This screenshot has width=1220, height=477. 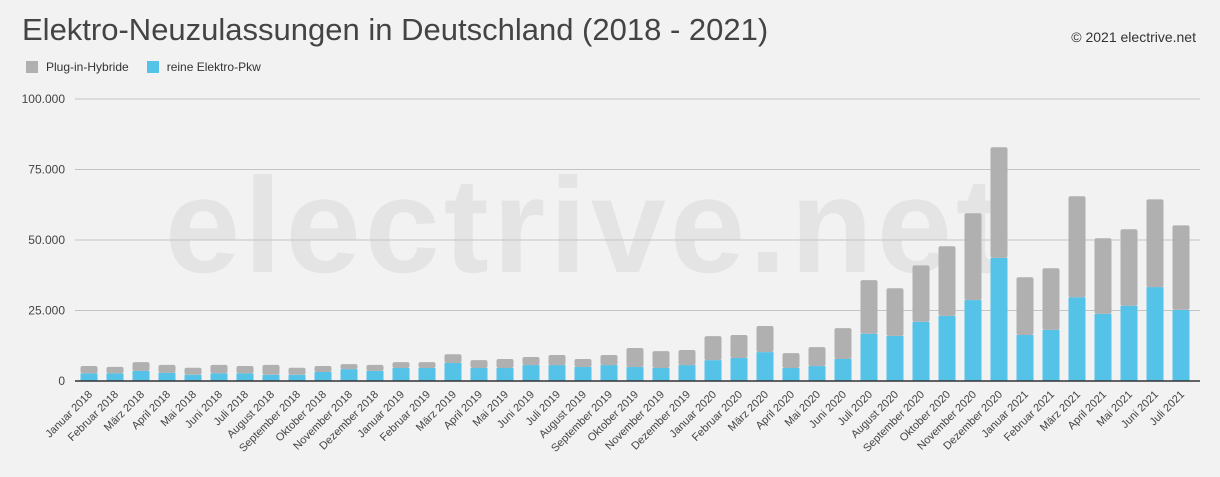 What do you see at coordinates (87, 67) in the screenshot?
I see `legend-label-hybrid: Plug-in-Hybride` at bounding box center [87, 67].